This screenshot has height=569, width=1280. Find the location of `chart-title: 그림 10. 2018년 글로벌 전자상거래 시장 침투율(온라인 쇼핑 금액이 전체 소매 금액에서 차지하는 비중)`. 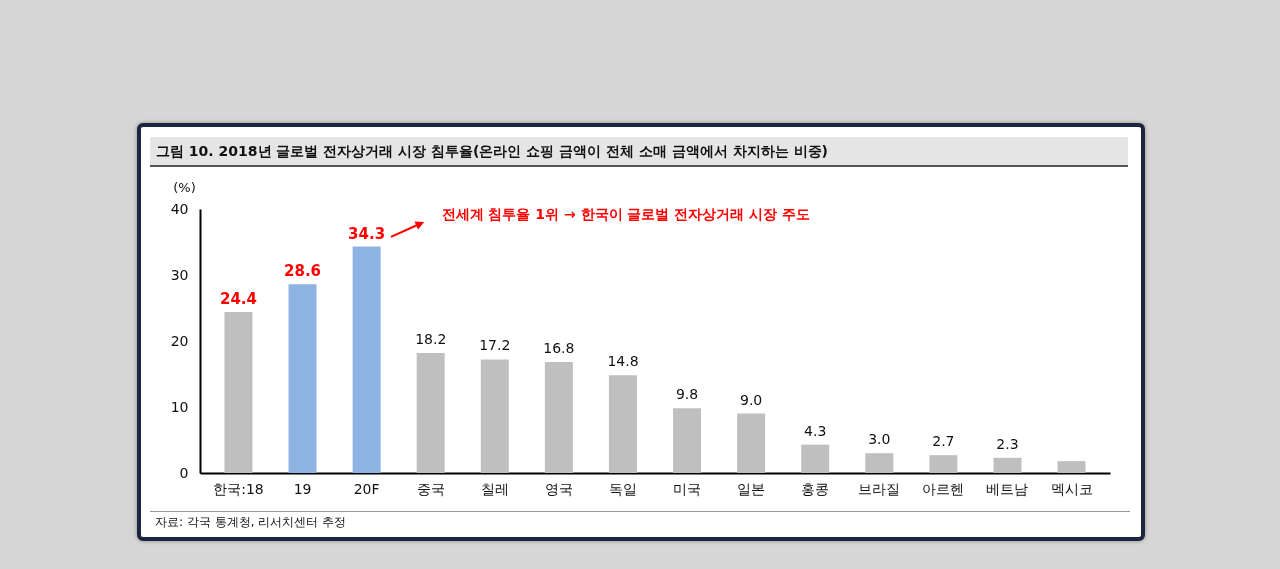

chart-title: 그림 10. 2018년 글로벌 전자상거래 시장 침투율(온라인 쇼핑 금액이 전체 소매 금액에서 차지하는 비중) is located at coordinates (639, 152).